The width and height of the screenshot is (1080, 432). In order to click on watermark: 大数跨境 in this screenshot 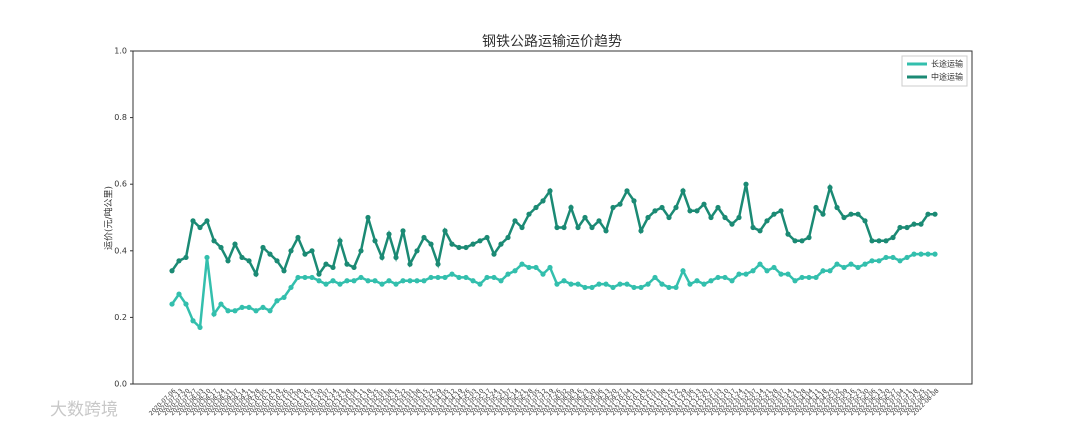, I will do `click(84, 410)`.